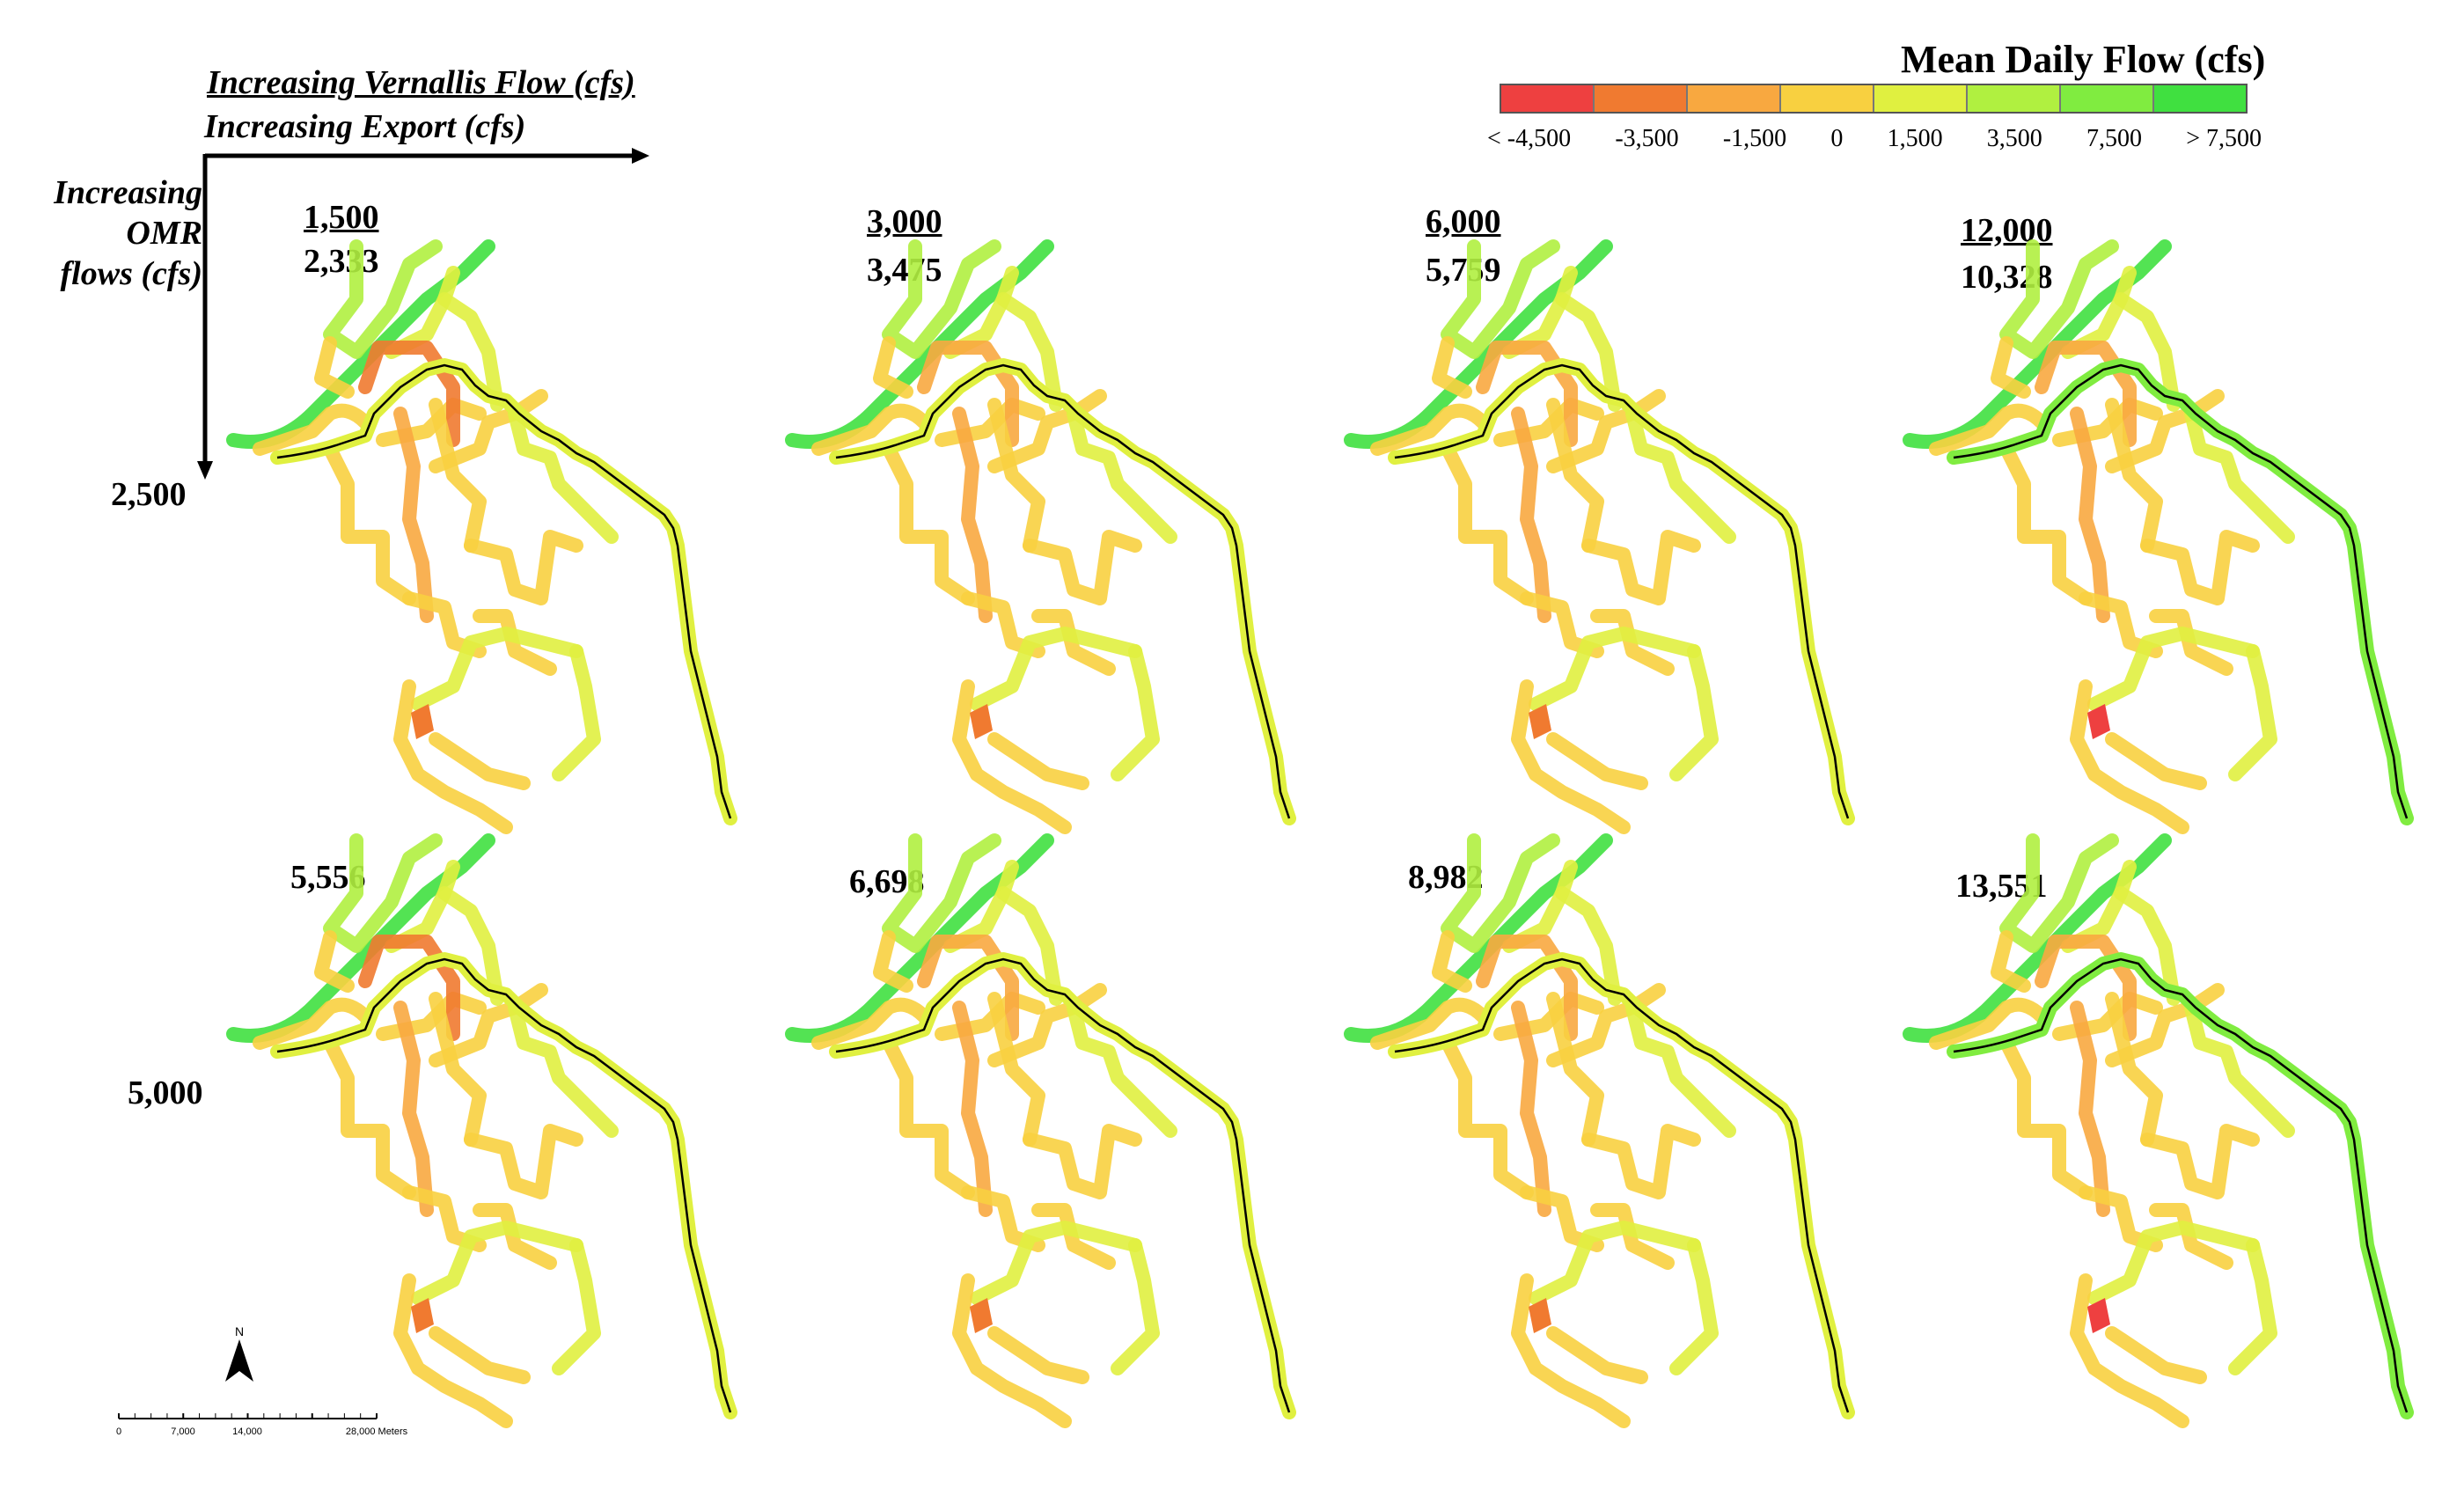 The image size is (2464, 1496). Describe the element at coordinates (1464, 221) in the screenshot. I see `panel-3-vernalis: 6,000` at that location.